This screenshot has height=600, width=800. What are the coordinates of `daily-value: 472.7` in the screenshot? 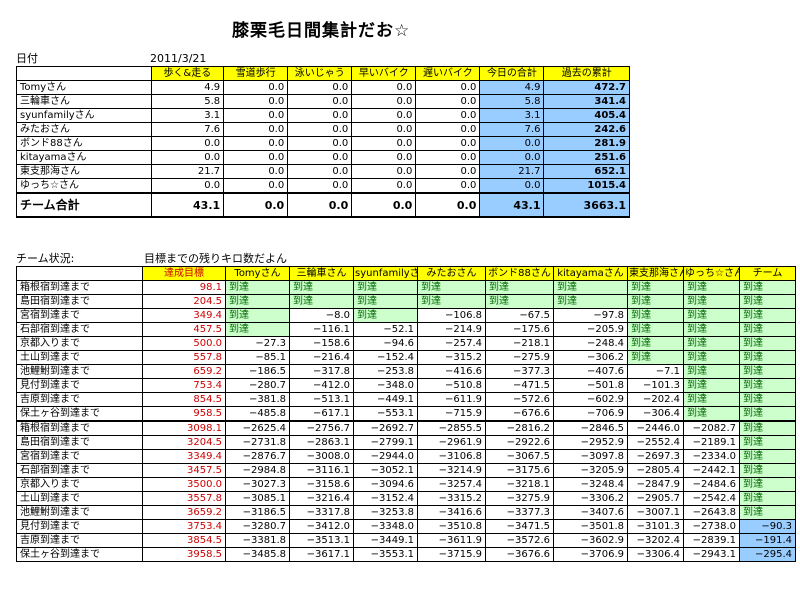 It's located at (586, 87).